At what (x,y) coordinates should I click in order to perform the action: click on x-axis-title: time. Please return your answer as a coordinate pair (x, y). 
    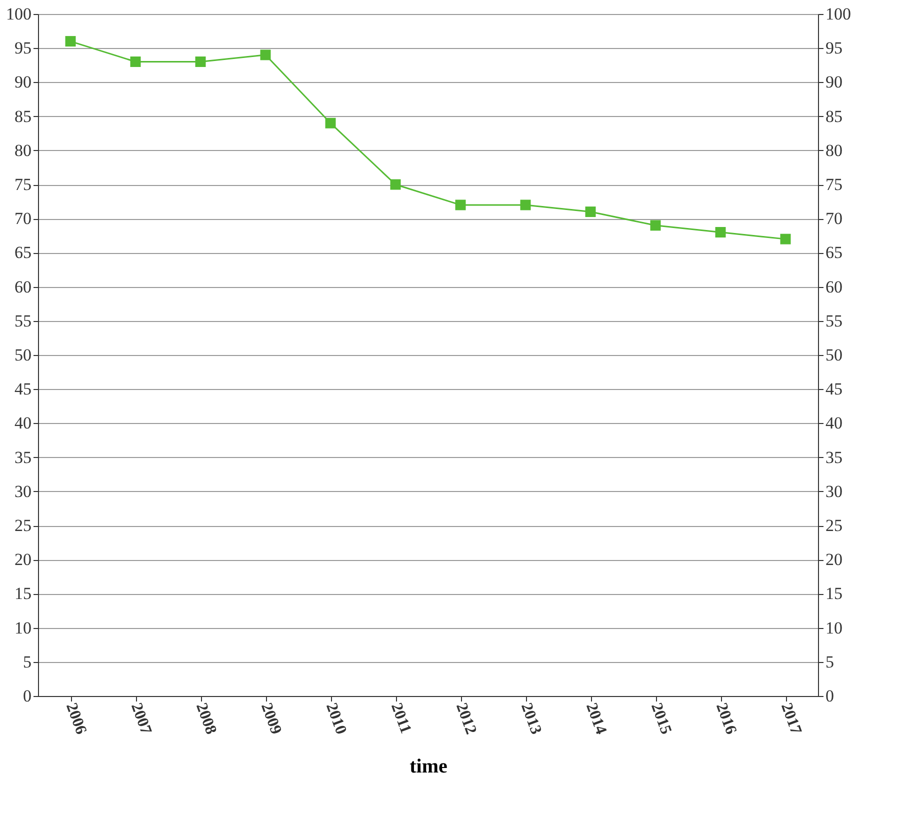
    Looking at the image, I should click on (429, 766).